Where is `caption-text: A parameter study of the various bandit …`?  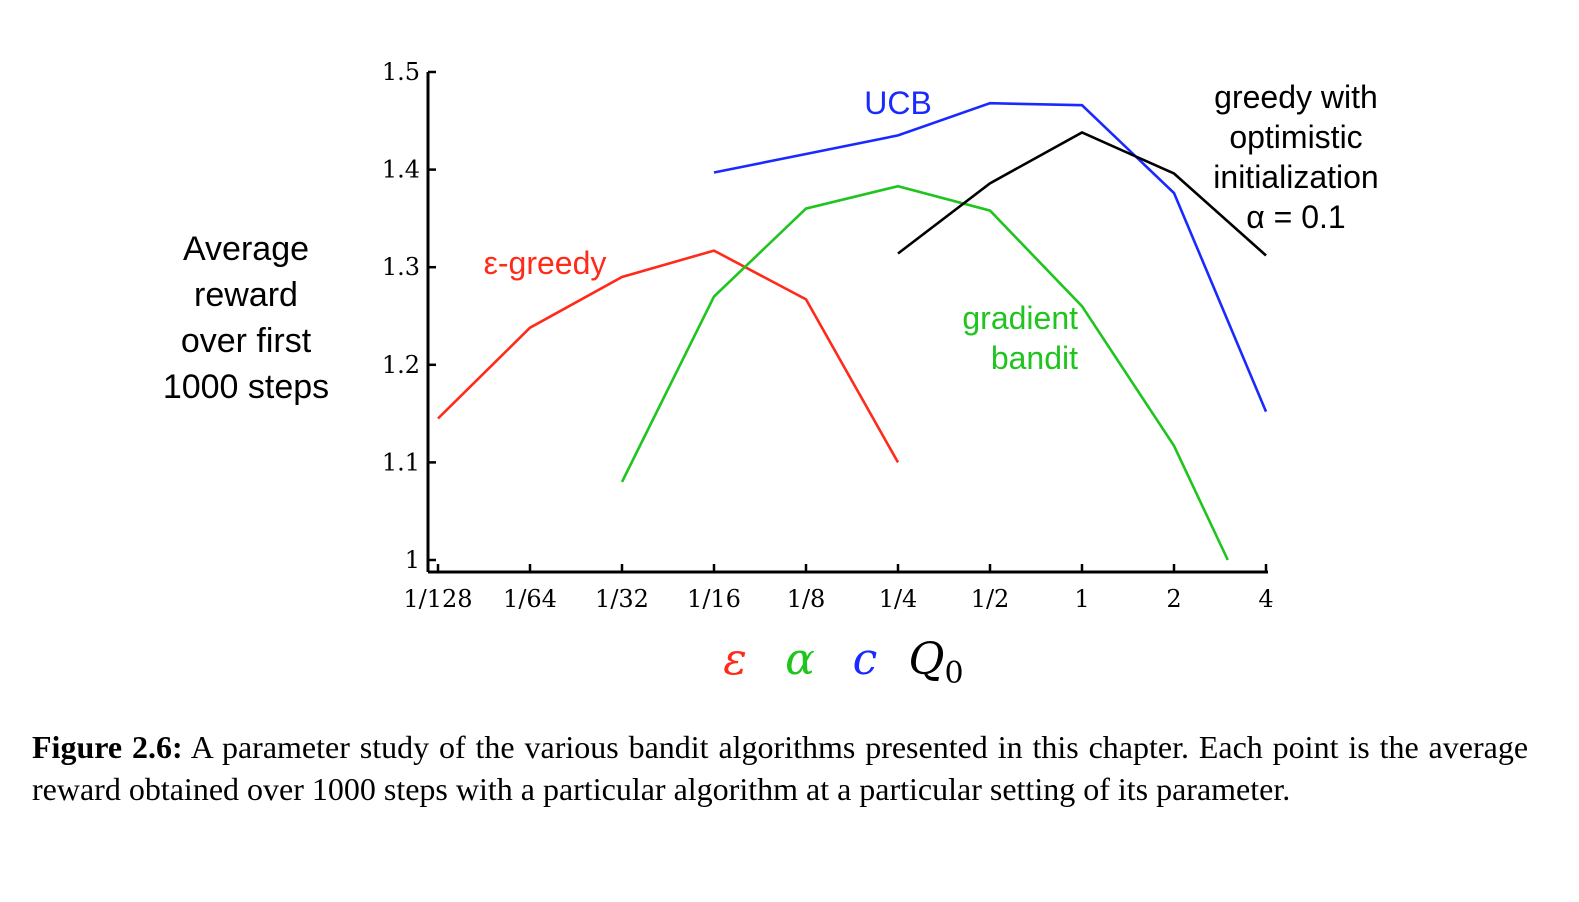 caption-text: A parameter study of the various bandit … is located at coordinates (780, 768).